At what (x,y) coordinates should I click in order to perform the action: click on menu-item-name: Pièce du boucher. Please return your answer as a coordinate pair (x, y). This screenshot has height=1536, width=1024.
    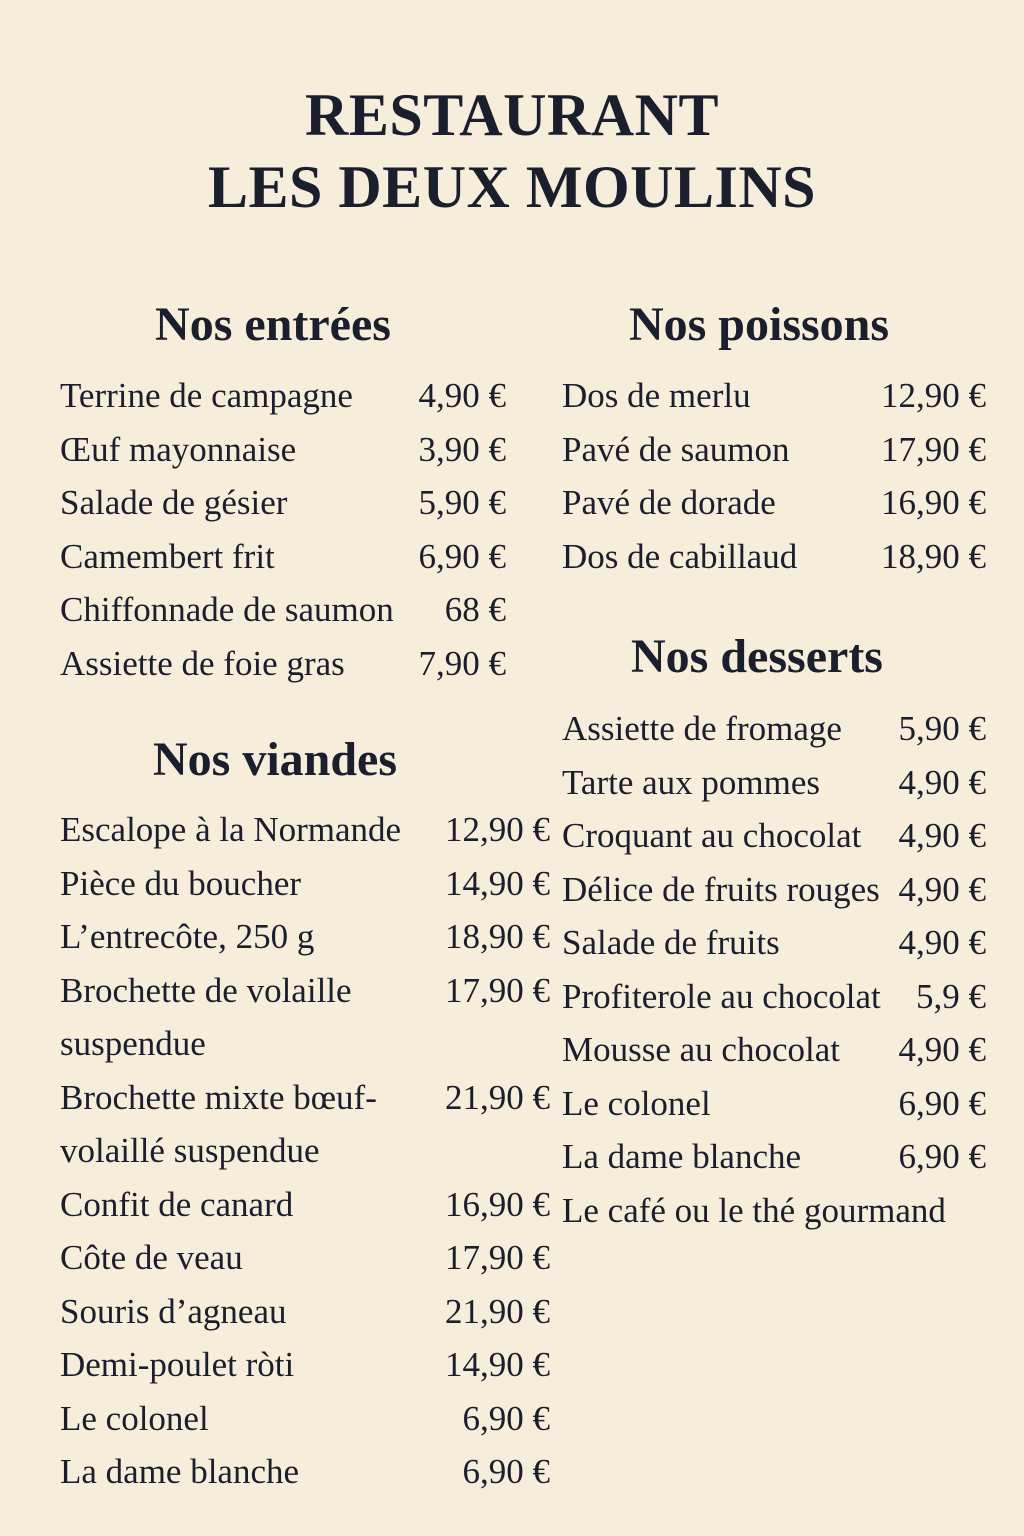
    Looking at the image, I should click on (181, 883).